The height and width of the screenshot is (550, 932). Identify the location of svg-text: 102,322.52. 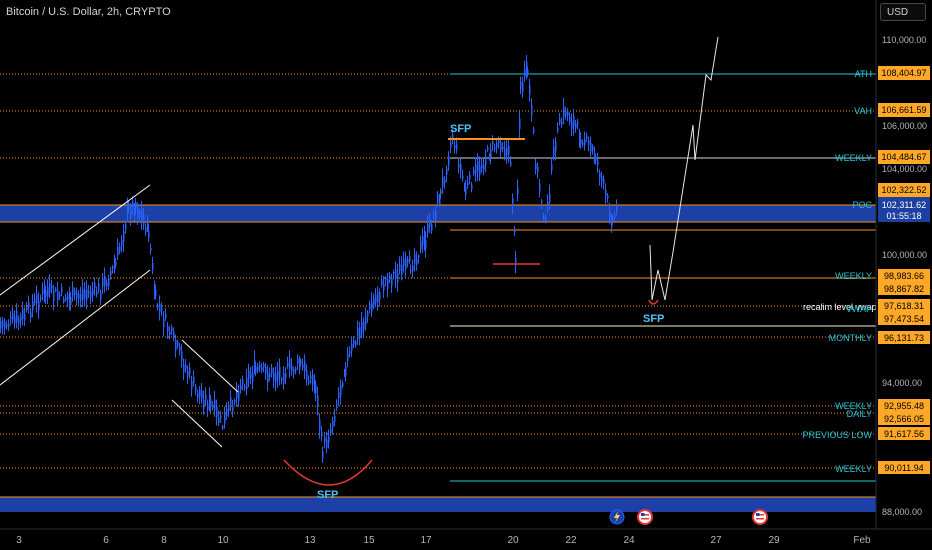
(903, 190).